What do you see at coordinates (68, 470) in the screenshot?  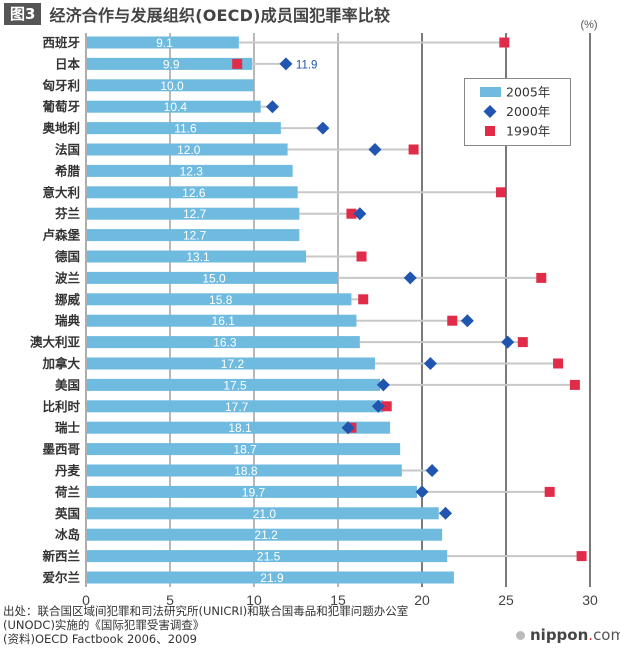 I see `category-label: 丹麦` at bounding box center [68, 470].